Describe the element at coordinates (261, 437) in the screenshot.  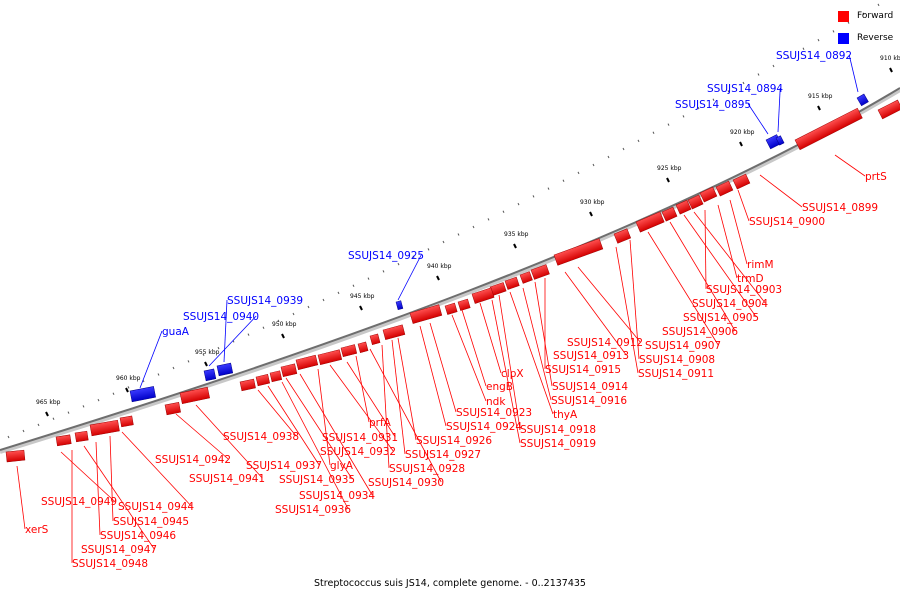
I see `gene-label-ssujs14-0938: SSUJS14_0938` at that location.